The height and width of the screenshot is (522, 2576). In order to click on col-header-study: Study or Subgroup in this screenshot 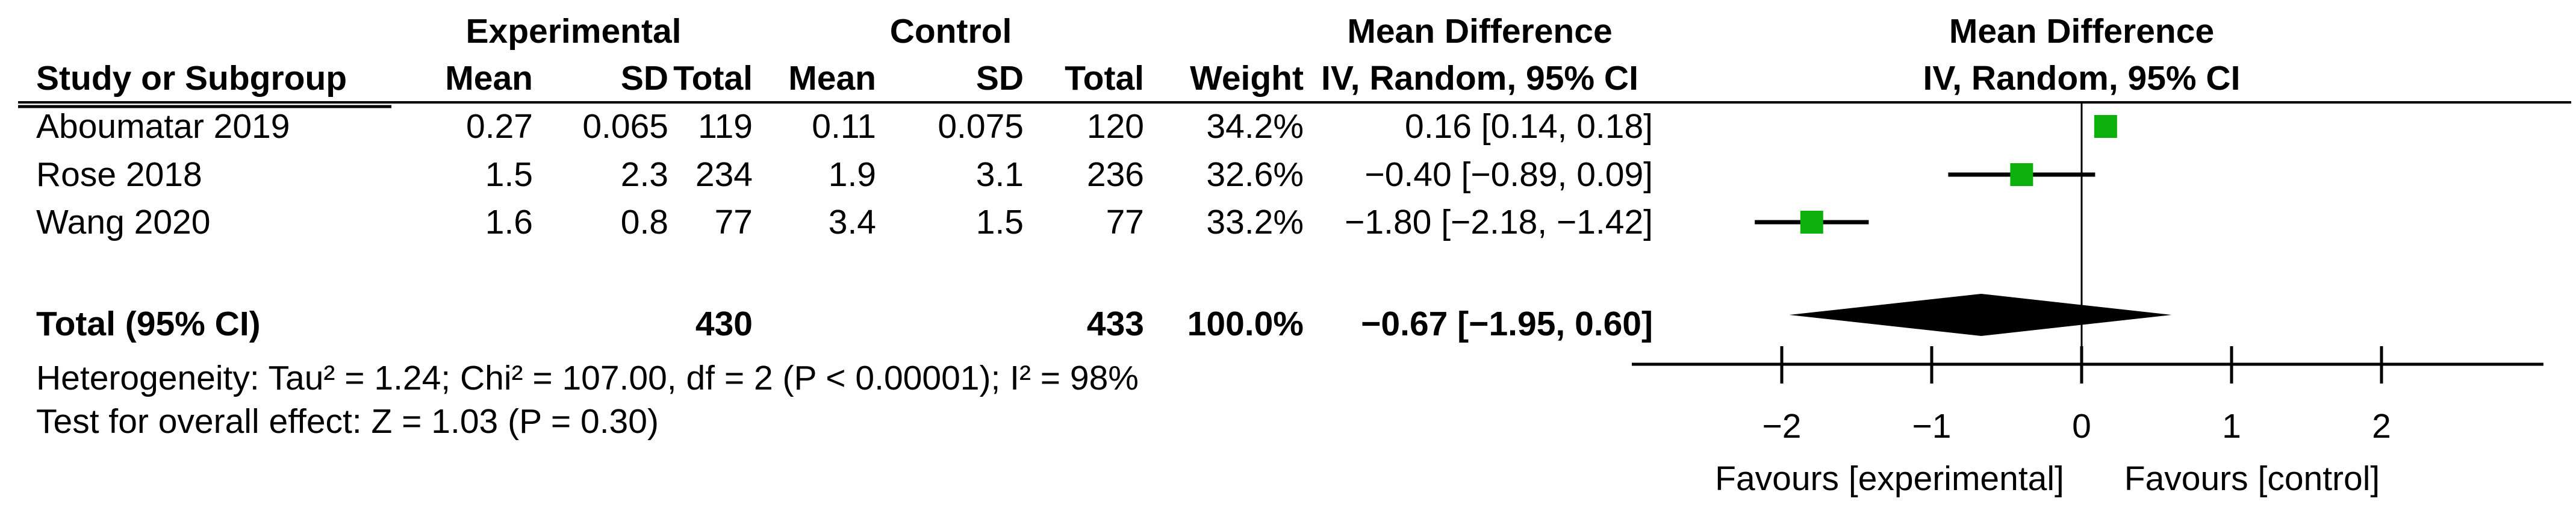, I will do `click(191, 79)`.